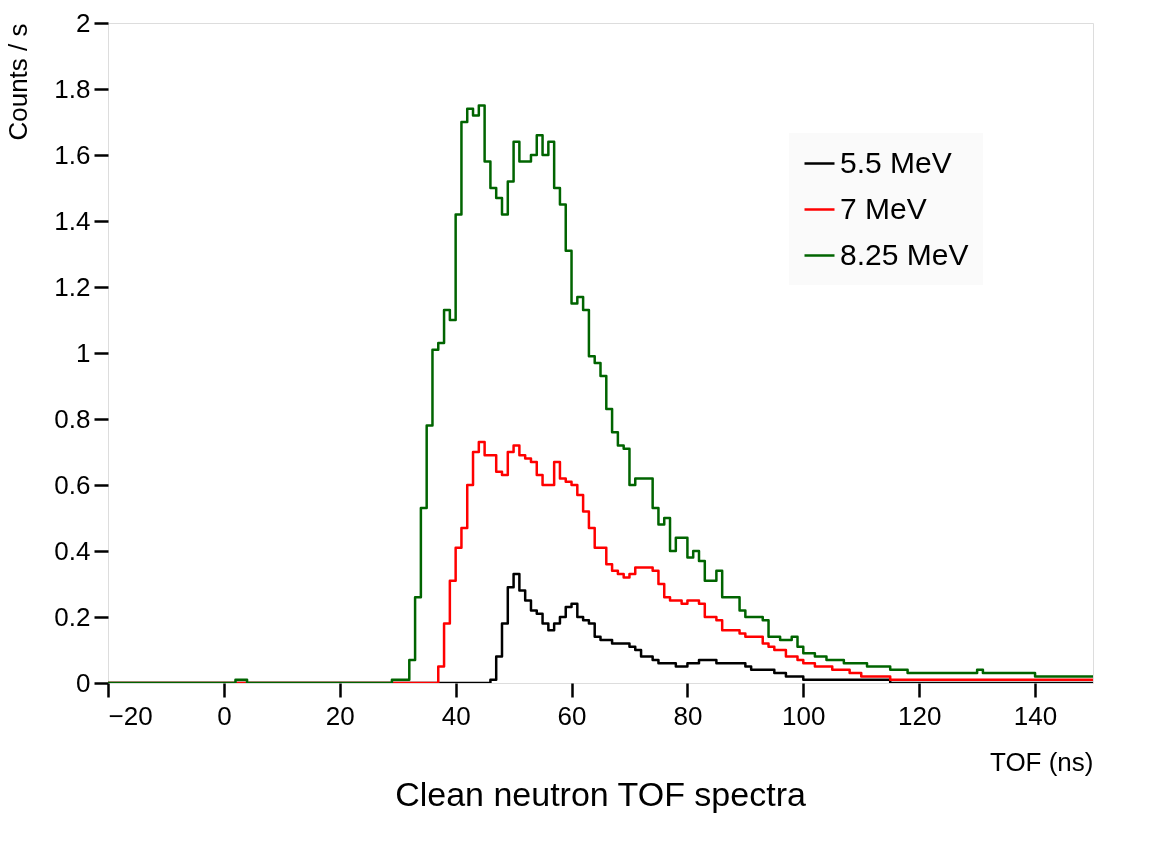  Describe the element at coordinates (83, 682) in the screenshot. I see `y-tick-label: 0` at that location.